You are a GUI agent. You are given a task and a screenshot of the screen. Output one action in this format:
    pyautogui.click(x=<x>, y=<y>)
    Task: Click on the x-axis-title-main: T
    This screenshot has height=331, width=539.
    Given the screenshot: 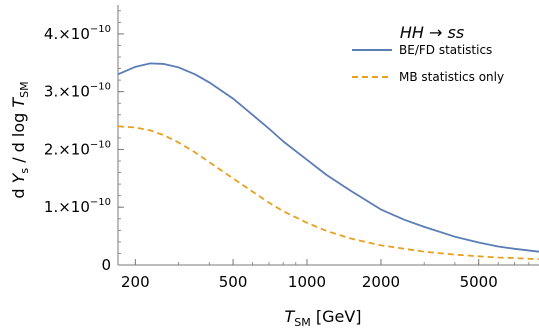 What is the action you would take?
    pyautogui.click(x=289, y=316)
    